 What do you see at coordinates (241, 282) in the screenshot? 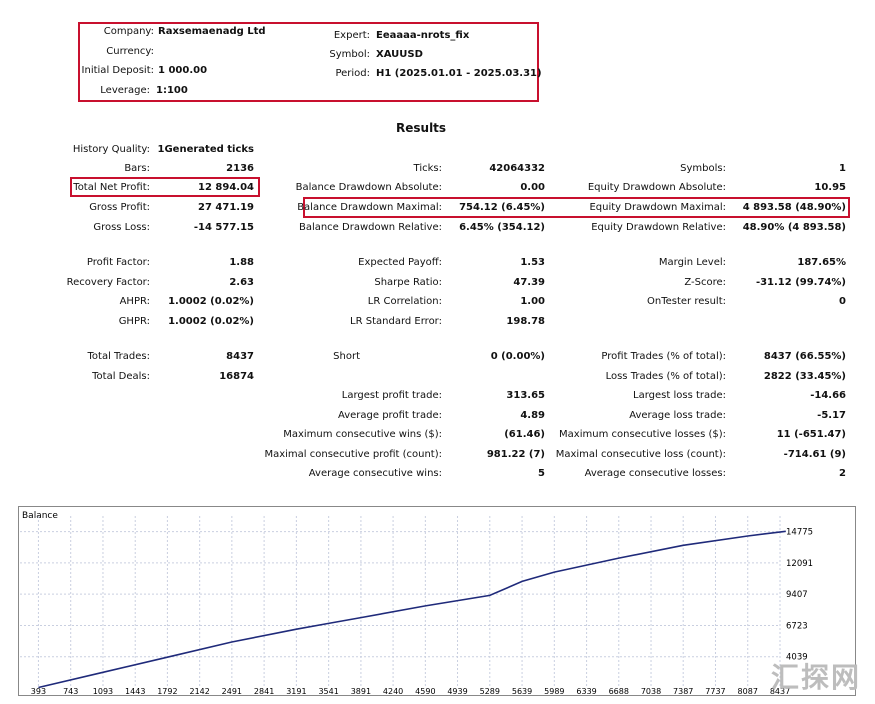
I see `recovery-factor-value: 2.63` at bounding box center [241, 282].